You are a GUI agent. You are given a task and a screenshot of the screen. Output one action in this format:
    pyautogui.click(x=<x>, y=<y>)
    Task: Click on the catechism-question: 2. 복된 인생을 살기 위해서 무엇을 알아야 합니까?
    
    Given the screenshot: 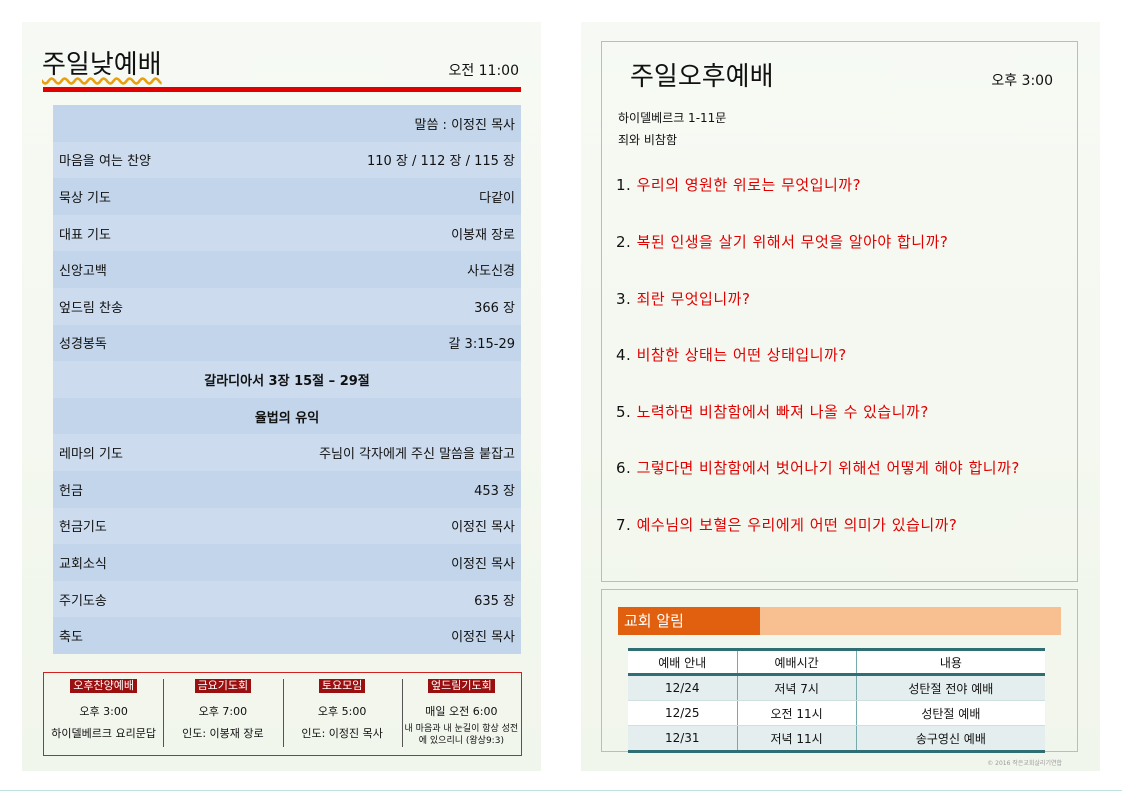 What is the action you would take?
    pyautogui.click(x=782, y=241)
    